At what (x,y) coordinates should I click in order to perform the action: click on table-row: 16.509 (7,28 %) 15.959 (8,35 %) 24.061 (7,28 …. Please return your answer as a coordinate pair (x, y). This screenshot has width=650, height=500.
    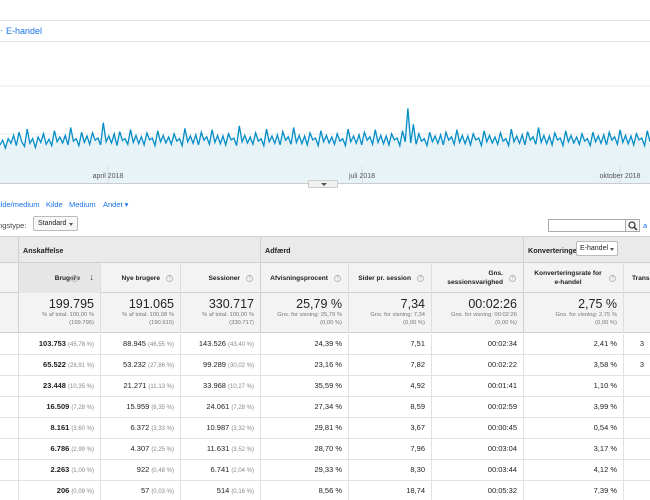
    Looking at the image, I should click on (325, 407).